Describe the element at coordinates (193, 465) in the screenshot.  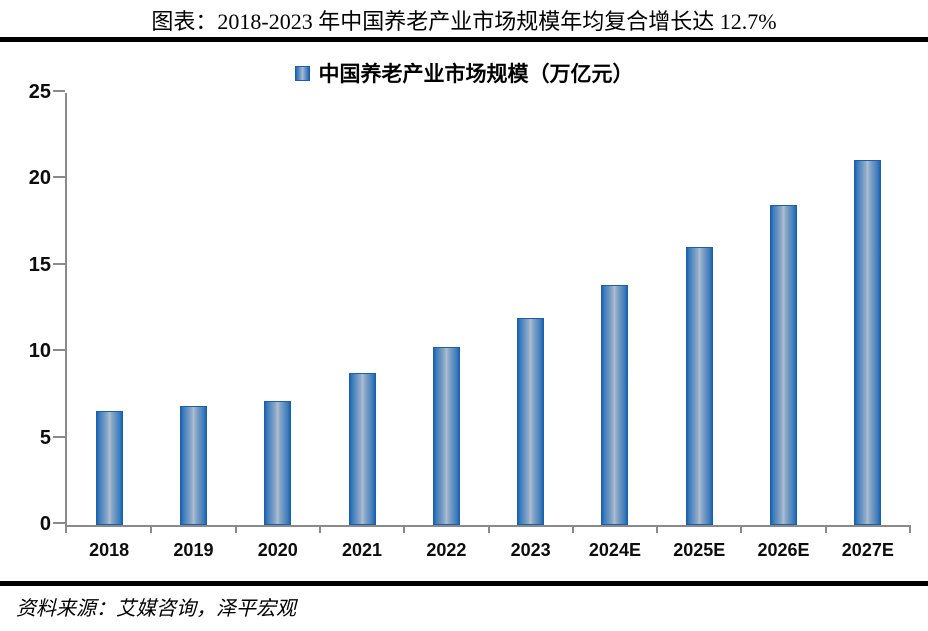
I see `bar-2019` at that location.